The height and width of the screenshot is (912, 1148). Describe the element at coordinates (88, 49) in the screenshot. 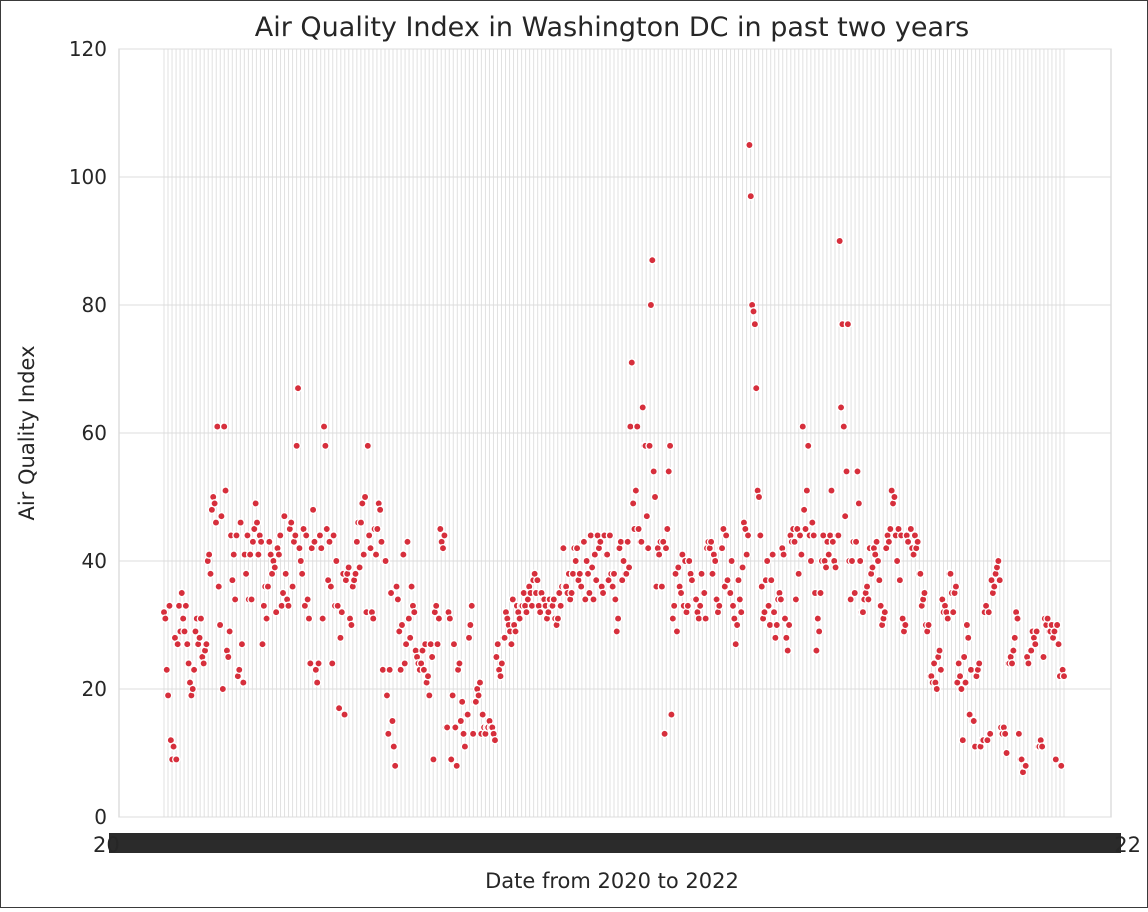

I see `y-tick-label: 120` at that location.